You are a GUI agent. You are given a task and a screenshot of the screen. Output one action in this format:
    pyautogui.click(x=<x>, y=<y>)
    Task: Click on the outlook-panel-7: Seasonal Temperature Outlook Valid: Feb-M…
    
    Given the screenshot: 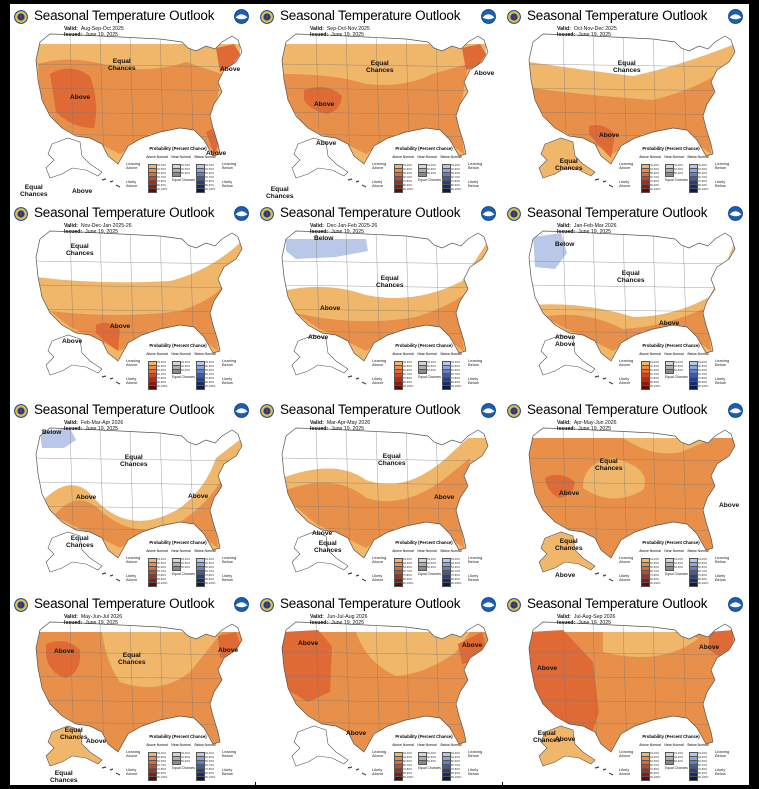 What is the action you would take?
    pyautogui.click(x=132, y=494)
    